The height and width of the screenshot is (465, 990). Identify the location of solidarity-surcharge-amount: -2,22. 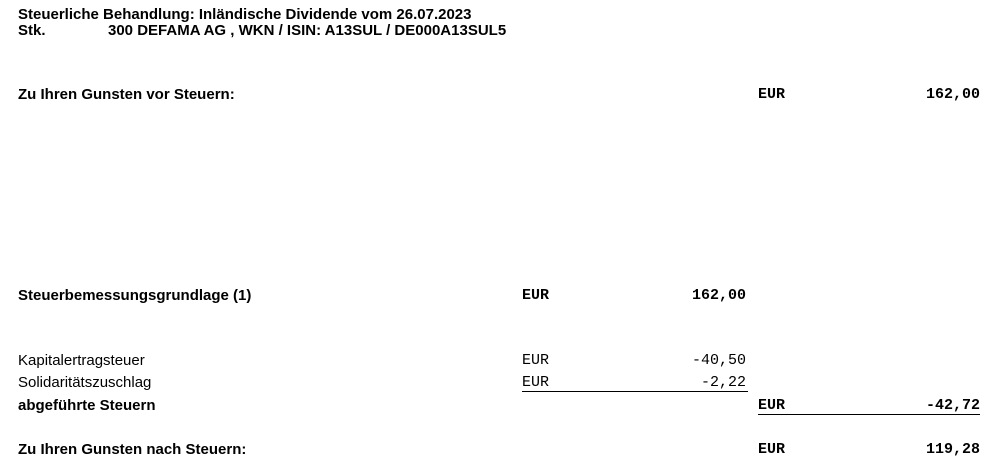
(723, 382).